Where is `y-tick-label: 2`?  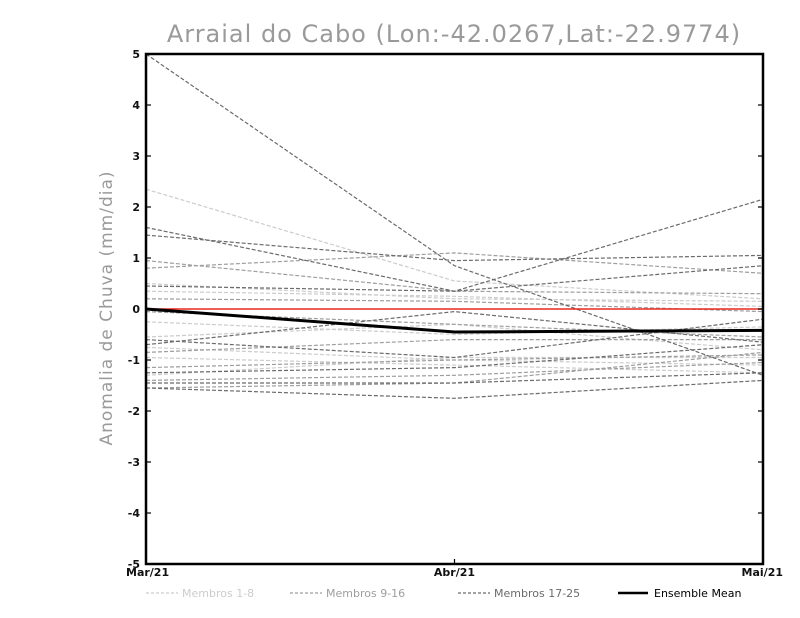 y-tick-label: 2 is located at coordinates (136, 207).